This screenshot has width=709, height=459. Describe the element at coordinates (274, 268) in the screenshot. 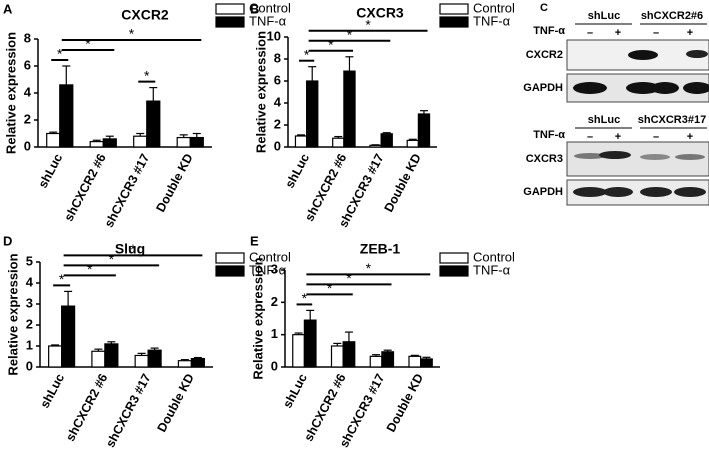

I see `y-tick-label: 3` at that location.